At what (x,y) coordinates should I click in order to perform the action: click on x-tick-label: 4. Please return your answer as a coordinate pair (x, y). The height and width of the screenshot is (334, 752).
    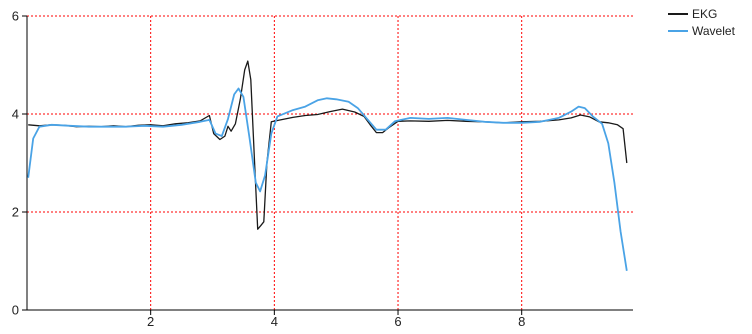
    Looking at the image, I should click on (274, 321).